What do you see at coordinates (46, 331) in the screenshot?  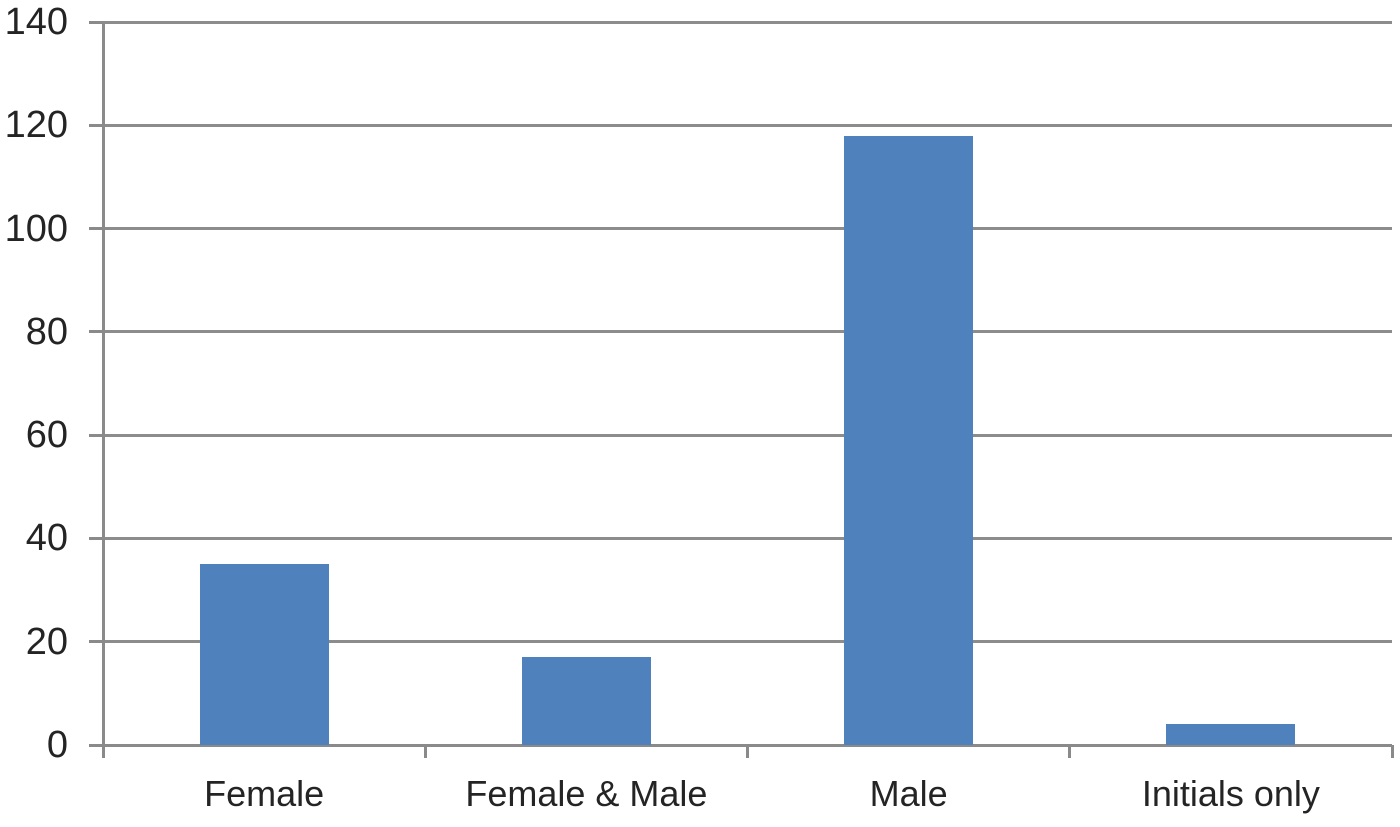 I see `y-axis-label: 80` at bounding box center [46, 331].